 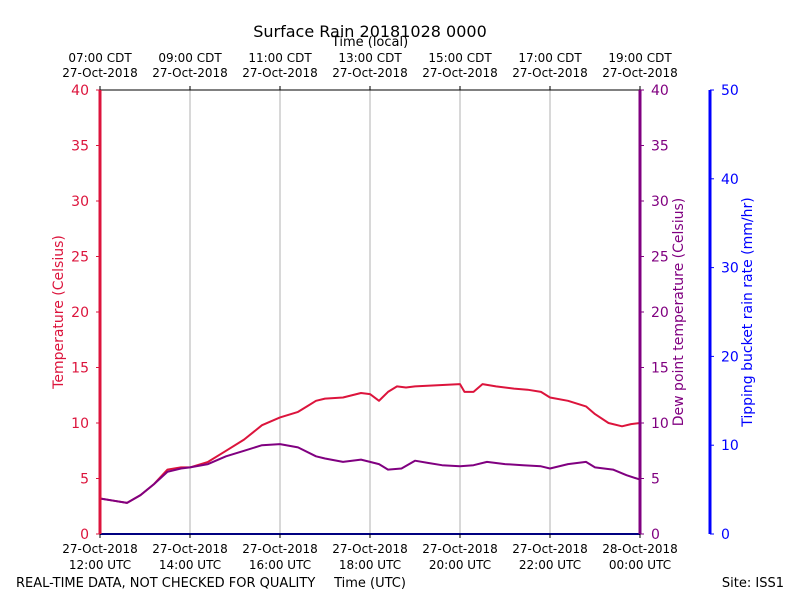 I want to click on dew-axis-tick-label: 40, so click(x=660, y=91).